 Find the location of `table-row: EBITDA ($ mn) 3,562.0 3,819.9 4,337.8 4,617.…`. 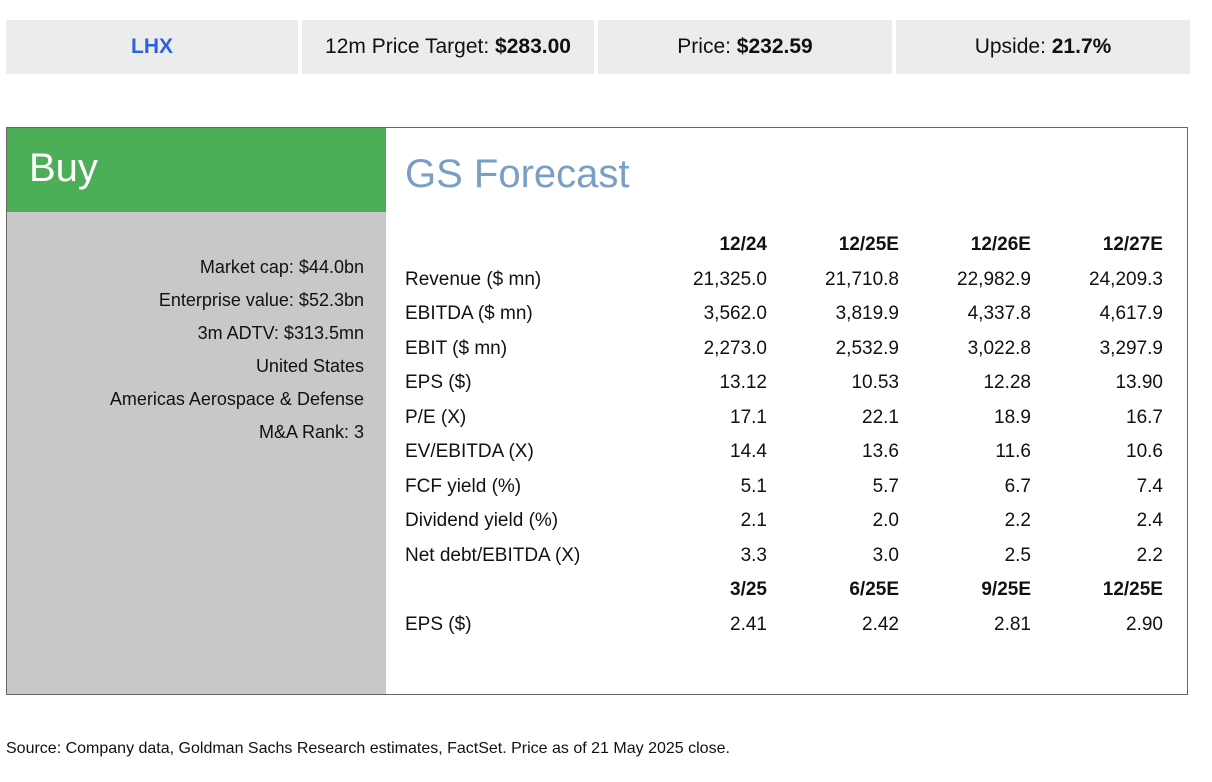

table-row: EBITDA ($ mn) 3,562.0 3,819.9 4,337.8 4,617.… is located at coordinates (784, 314).